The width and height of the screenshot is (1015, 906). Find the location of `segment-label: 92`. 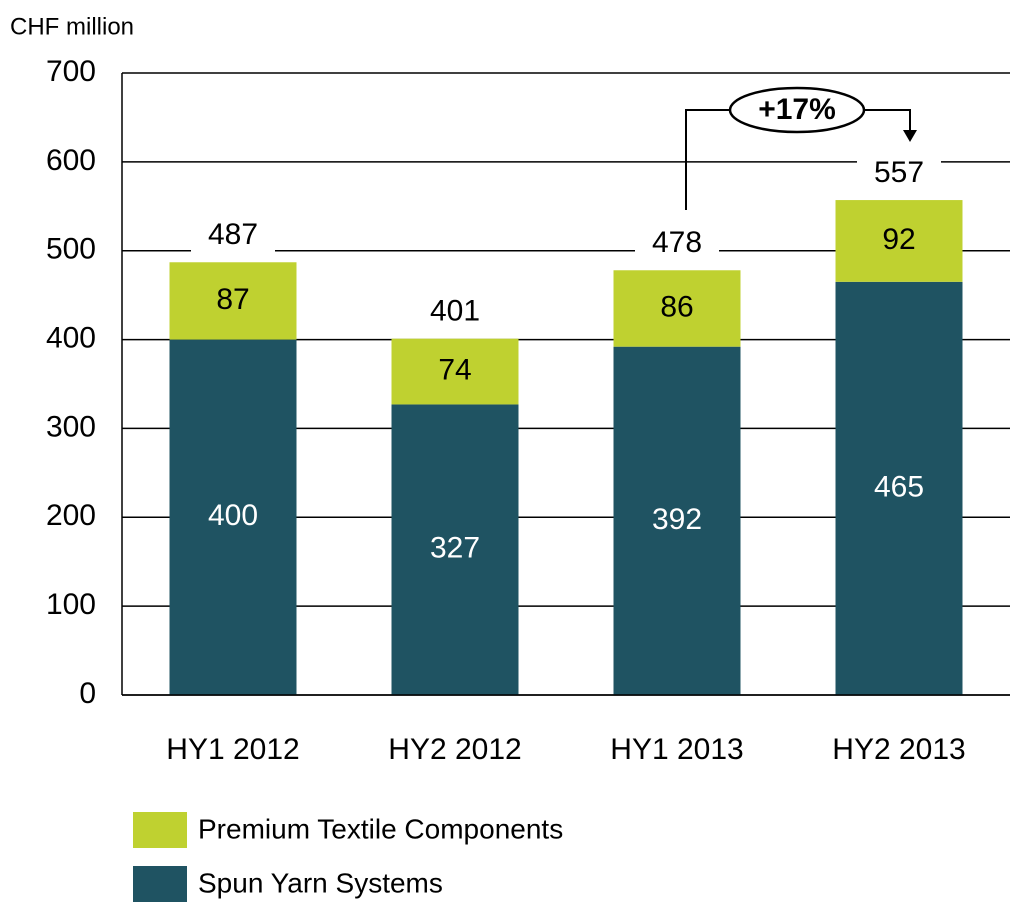

segment-label: 92 is located at coordinates (898, 239).